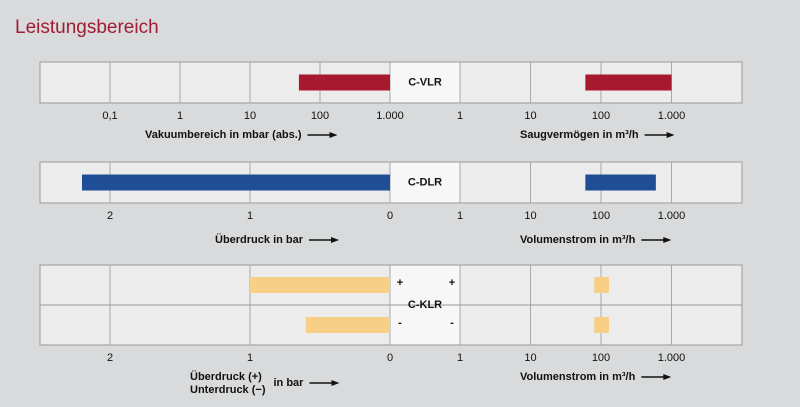 The image size is (800, 407). What do you see at coordinates (226, 376) in the screenshot?
I see `axis-label: Überdruck (+)` at bounding box center [226, 376].